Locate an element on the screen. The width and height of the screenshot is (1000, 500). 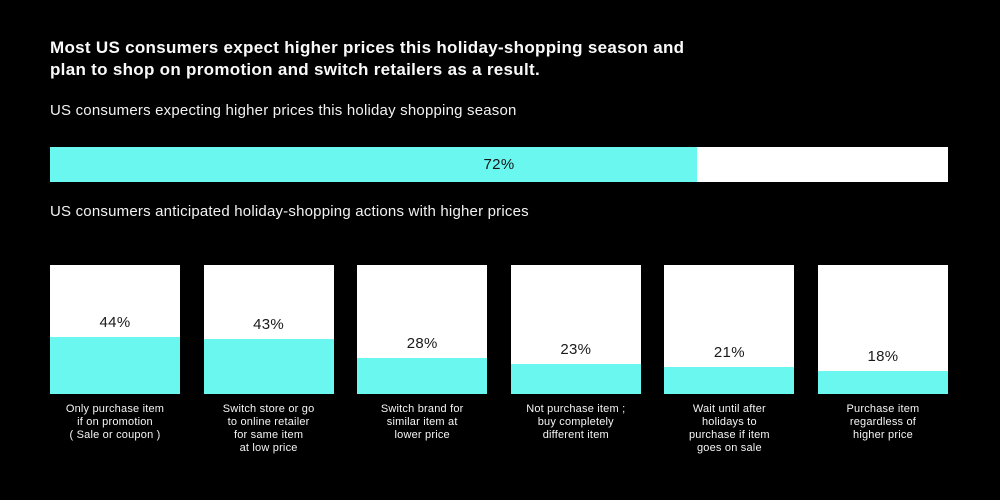
mini-bar-track: 28% is located at coordinates (422, 329).